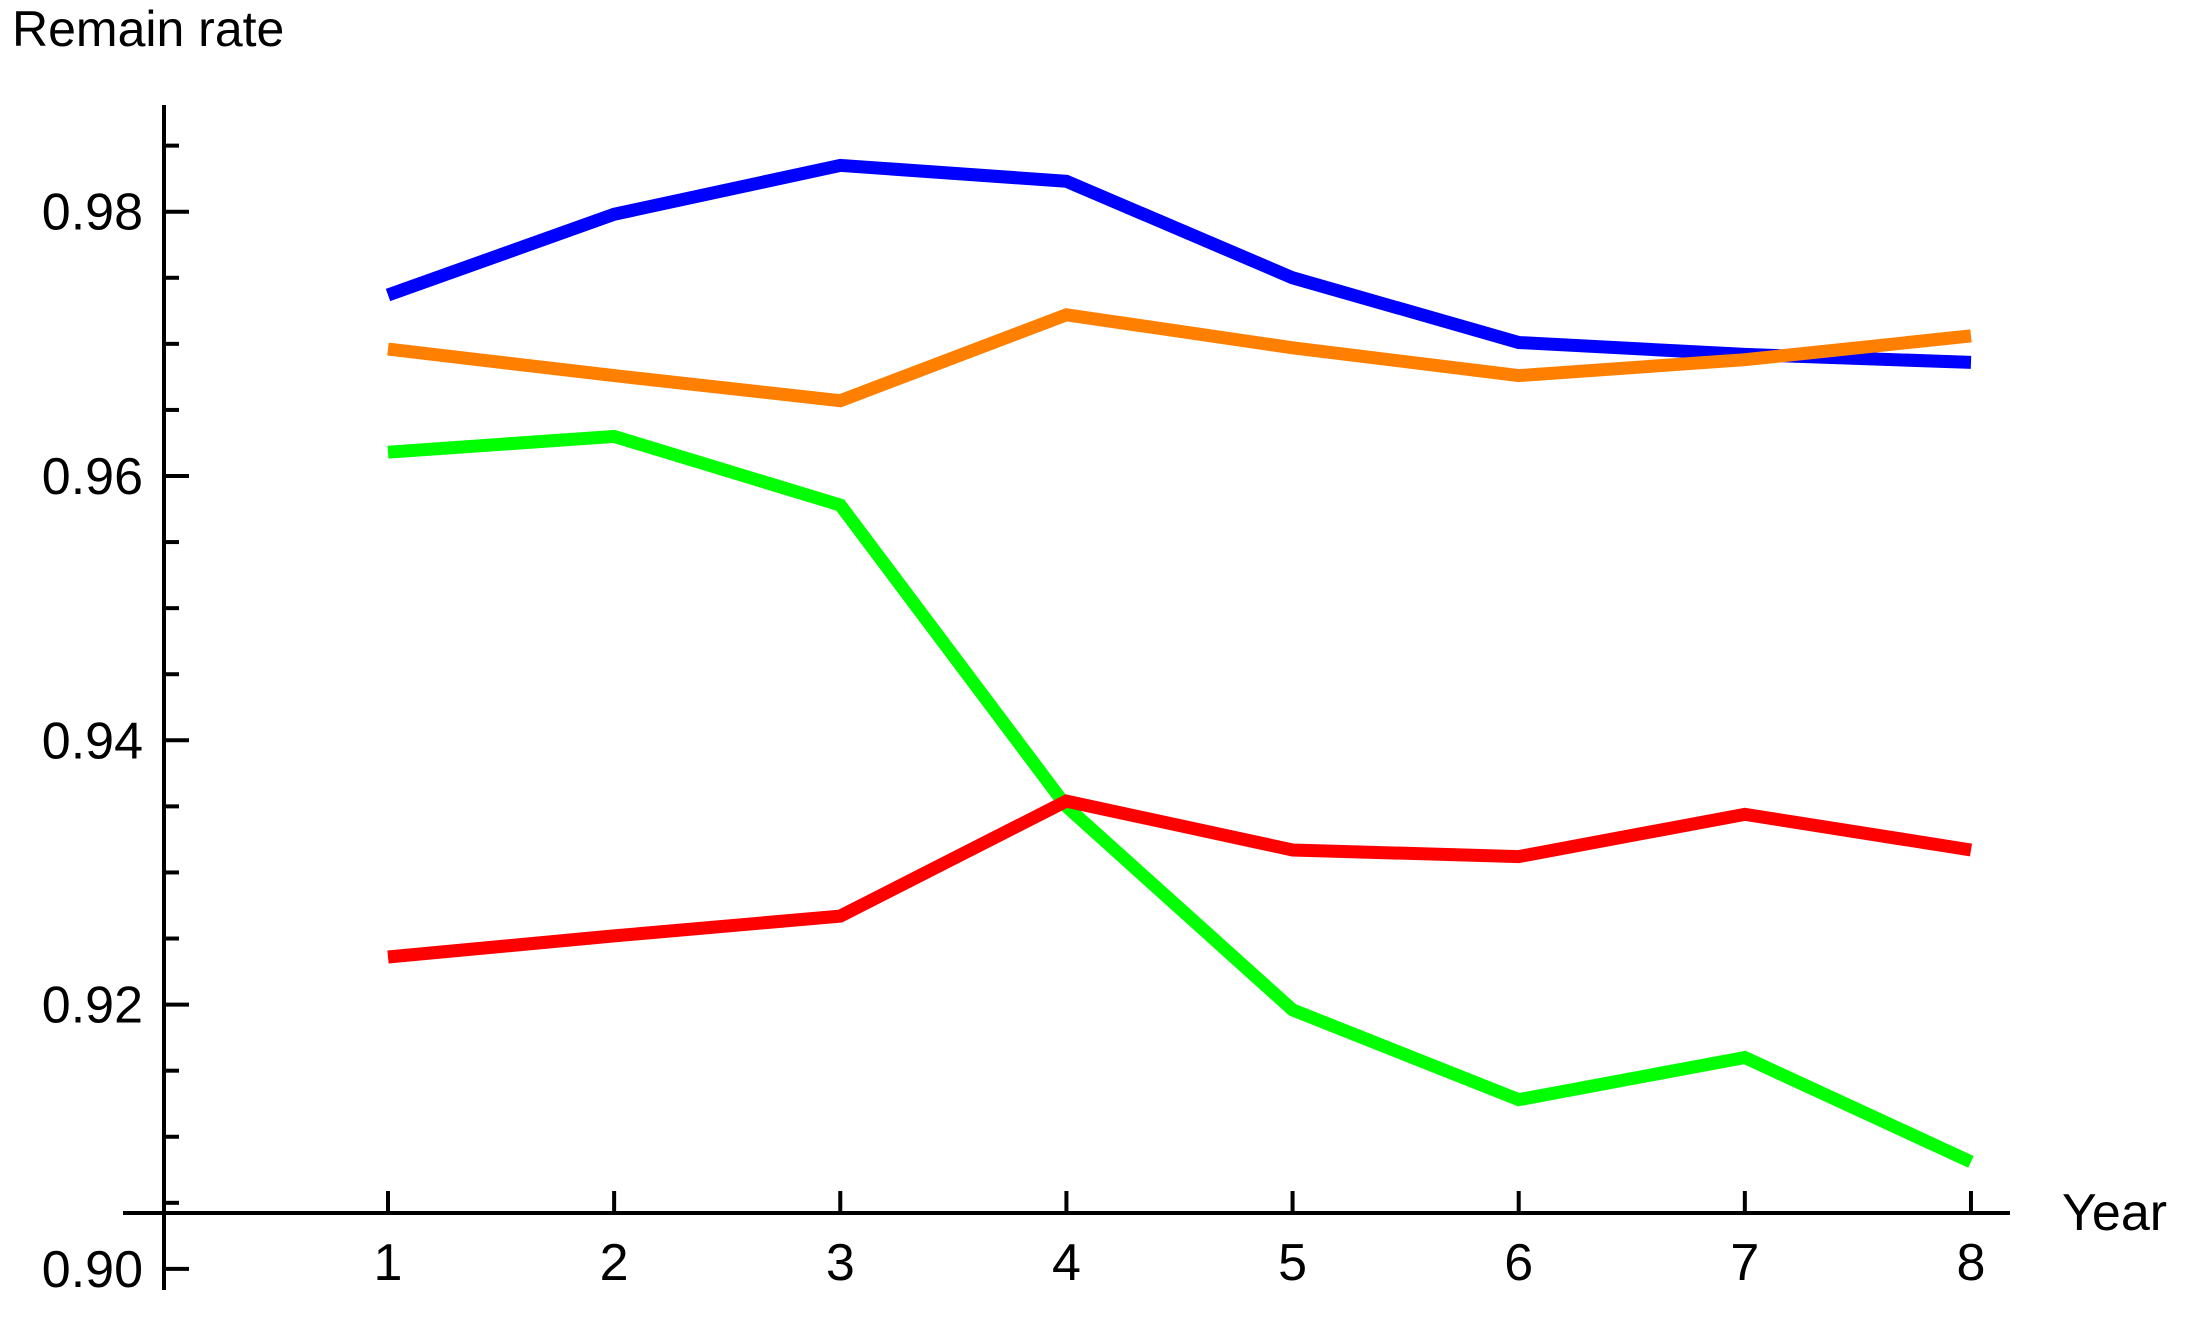 The height and width of the screenshot is (1317, 2199). What do you see at coordinates (840, 1263) in the screenshot?
I see `x-tick-label: 3` at bounding box center [840, 1263].